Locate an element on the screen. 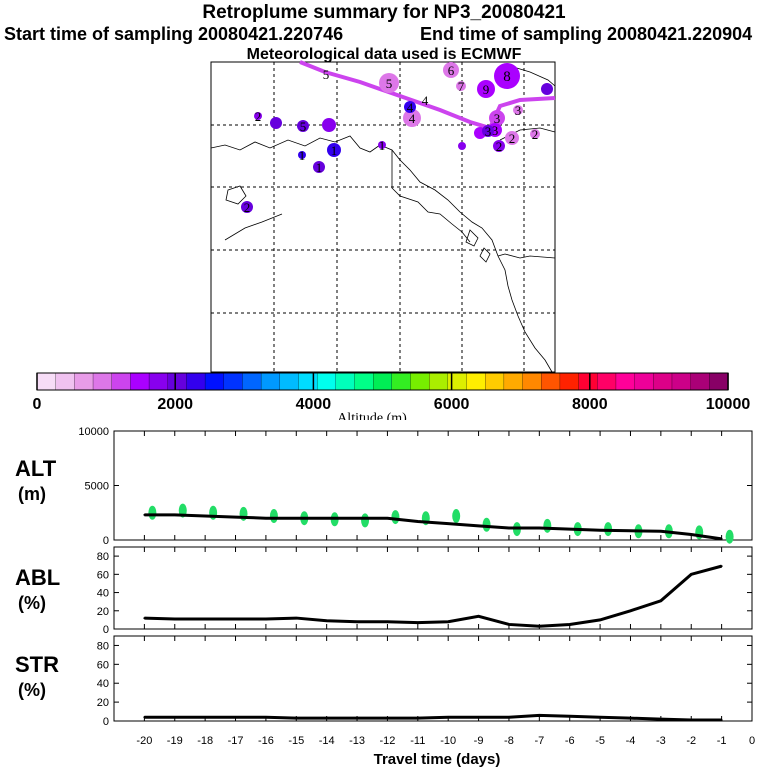  colorbar-tick-label: 10000 is located at coordinates (728, 404).